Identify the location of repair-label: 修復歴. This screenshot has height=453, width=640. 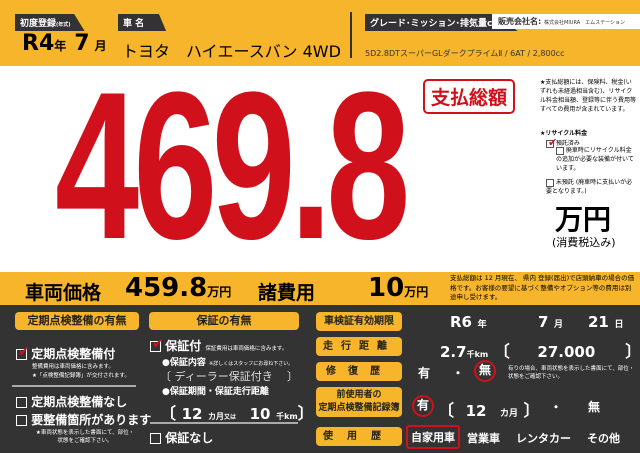
(359, 371).